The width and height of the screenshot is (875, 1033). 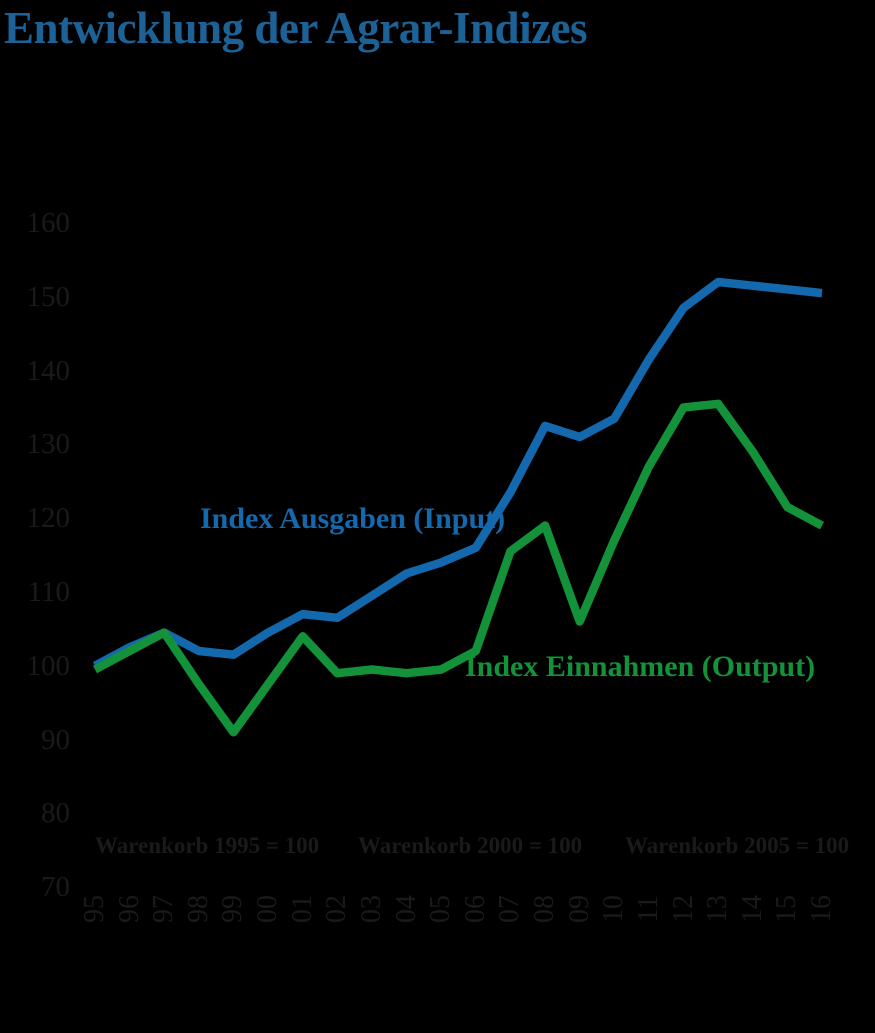 I want to click on y-tick-label: 80, so click(x=55, y=813).